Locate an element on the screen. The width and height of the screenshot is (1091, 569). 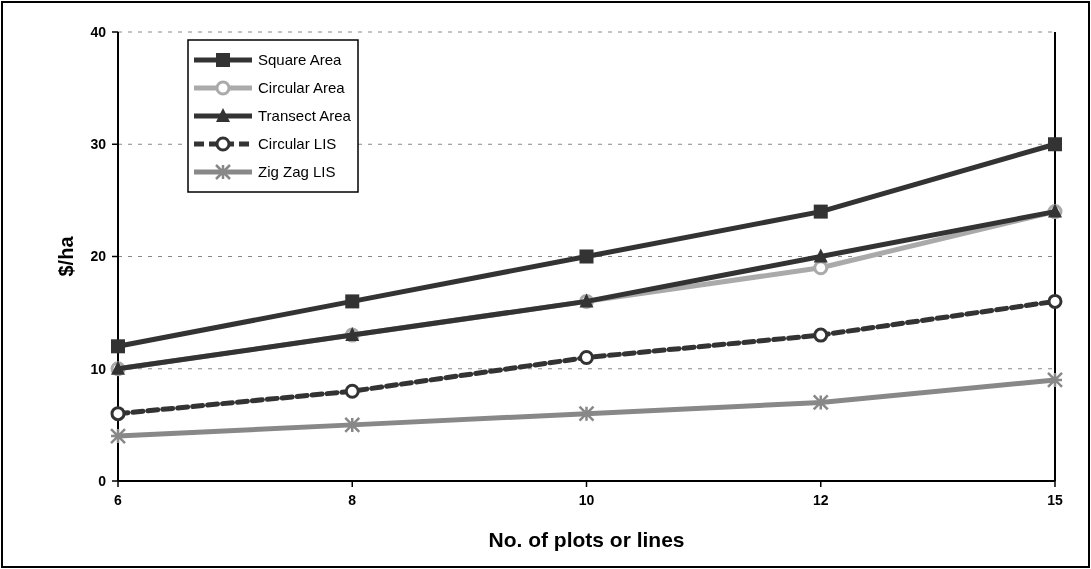
y-tick-label: 40 is located at coordinates (98, 31).